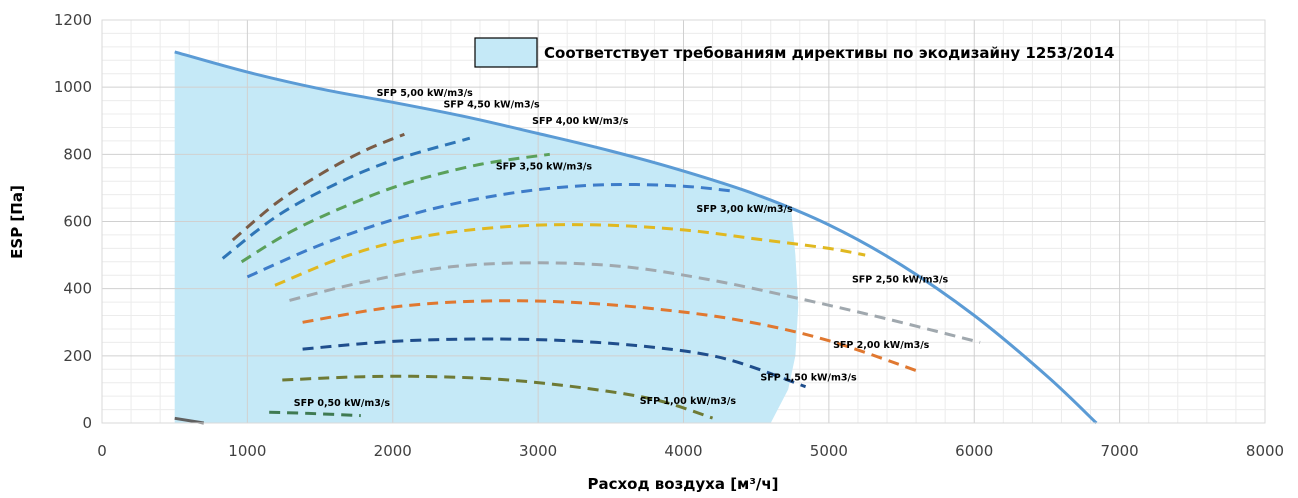  What do you see at coordinates (682, 484) in the screenshot?
I see `x-axis-label: Расход воздуха [м³/ч]` at bounding box center [682, 484].